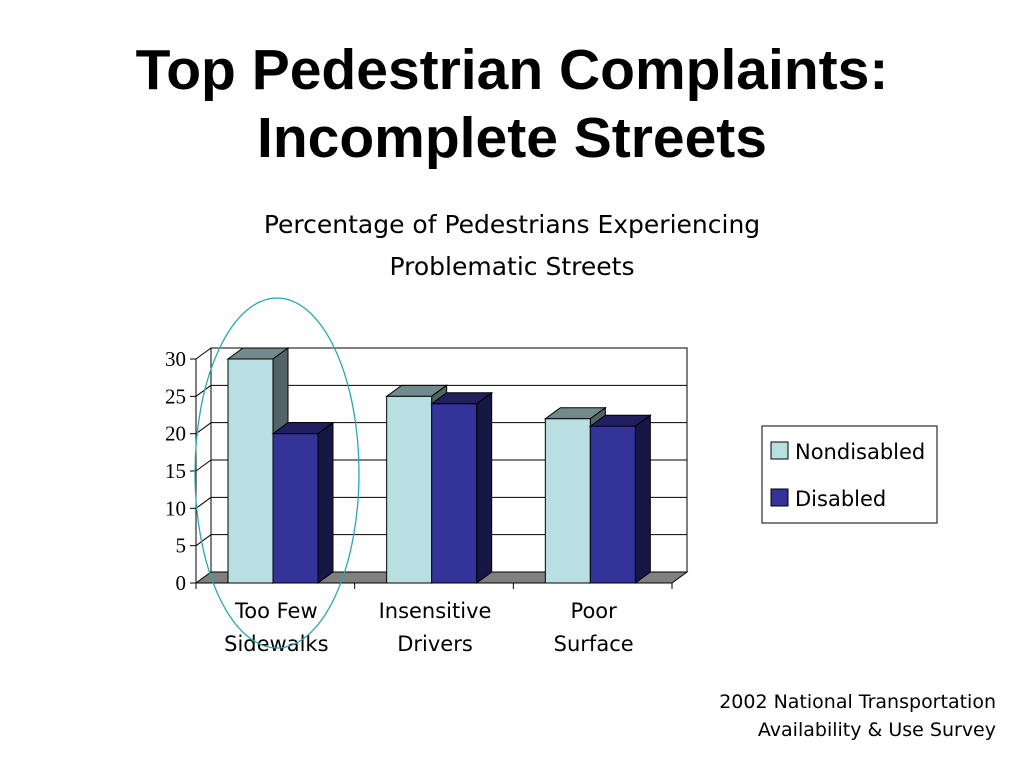 The width and height of the screenshot is (1024, 768). Describe the element at coordinates (181, 583) in the screenshot. I see `y-tick-label: 0` at that location.